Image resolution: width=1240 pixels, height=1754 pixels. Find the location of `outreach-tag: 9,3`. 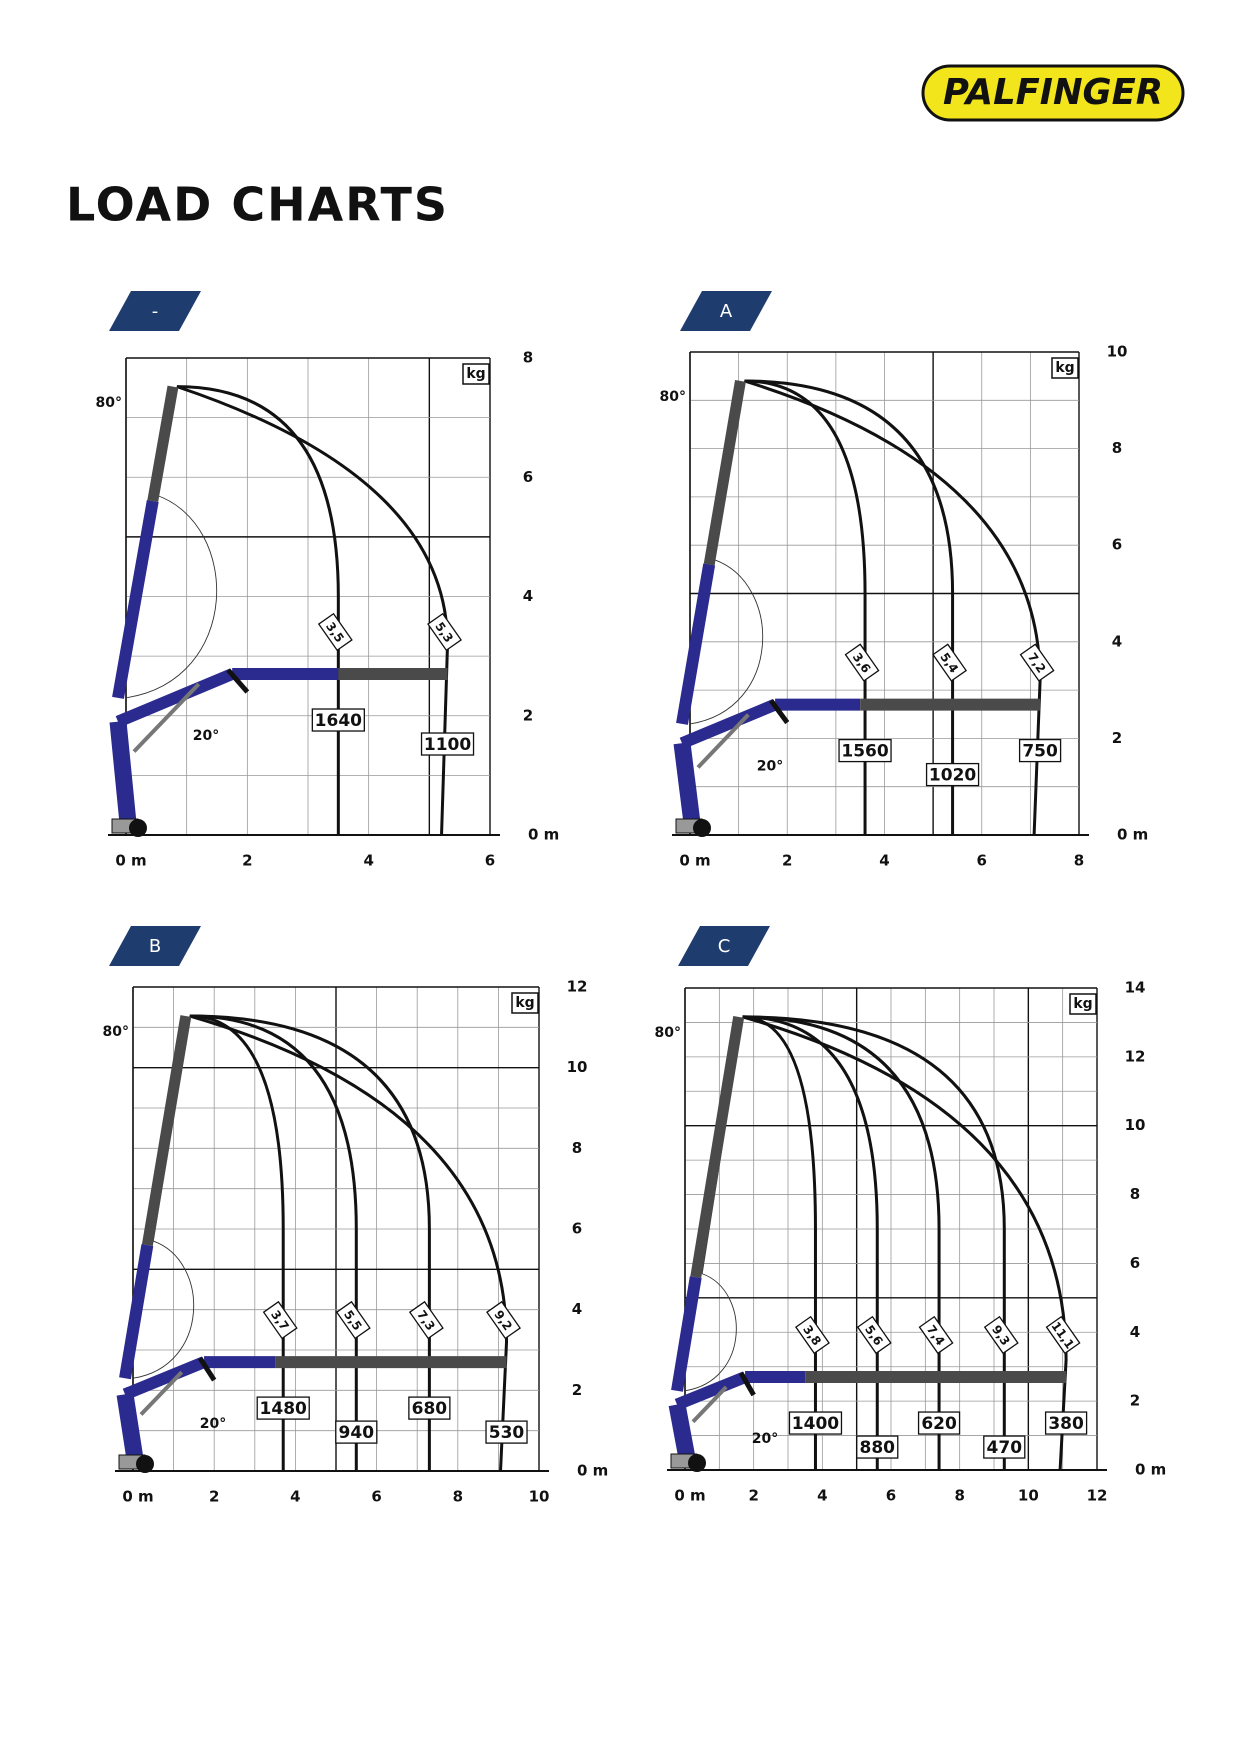

outreach-tag: 9,3 is located at coordinates (1001, 1335).